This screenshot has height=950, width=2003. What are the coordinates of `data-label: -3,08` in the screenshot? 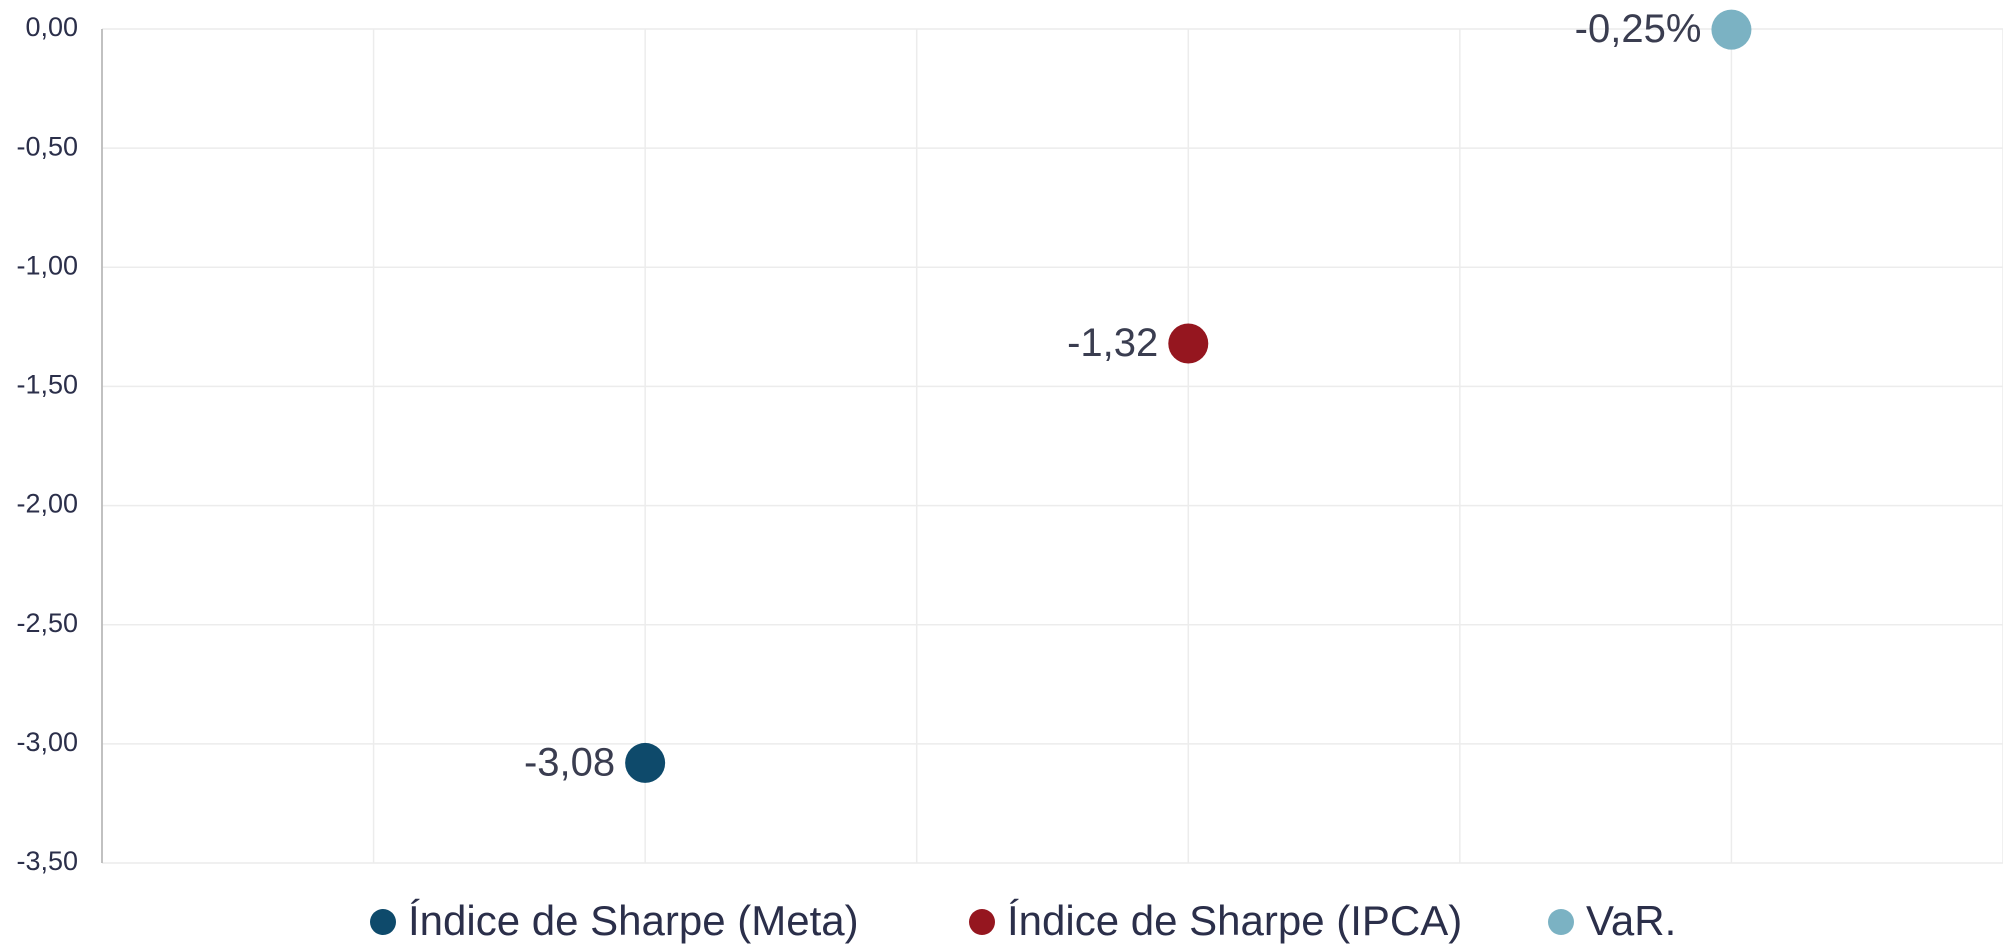 It's located at (569, 762).